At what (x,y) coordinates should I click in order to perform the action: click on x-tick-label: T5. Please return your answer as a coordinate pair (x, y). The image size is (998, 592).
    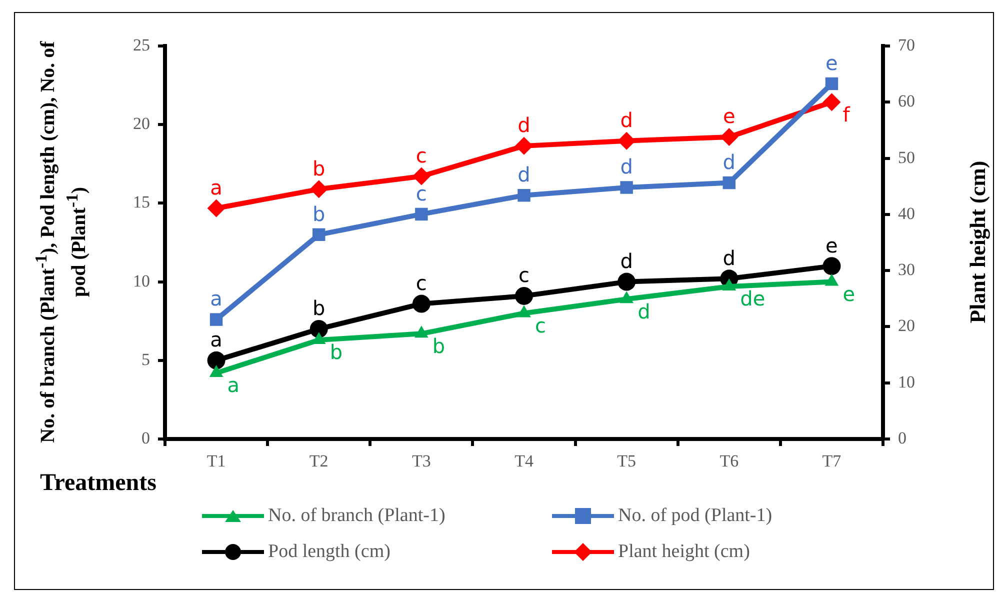
    Looking at the image, I should click on (626, 461).